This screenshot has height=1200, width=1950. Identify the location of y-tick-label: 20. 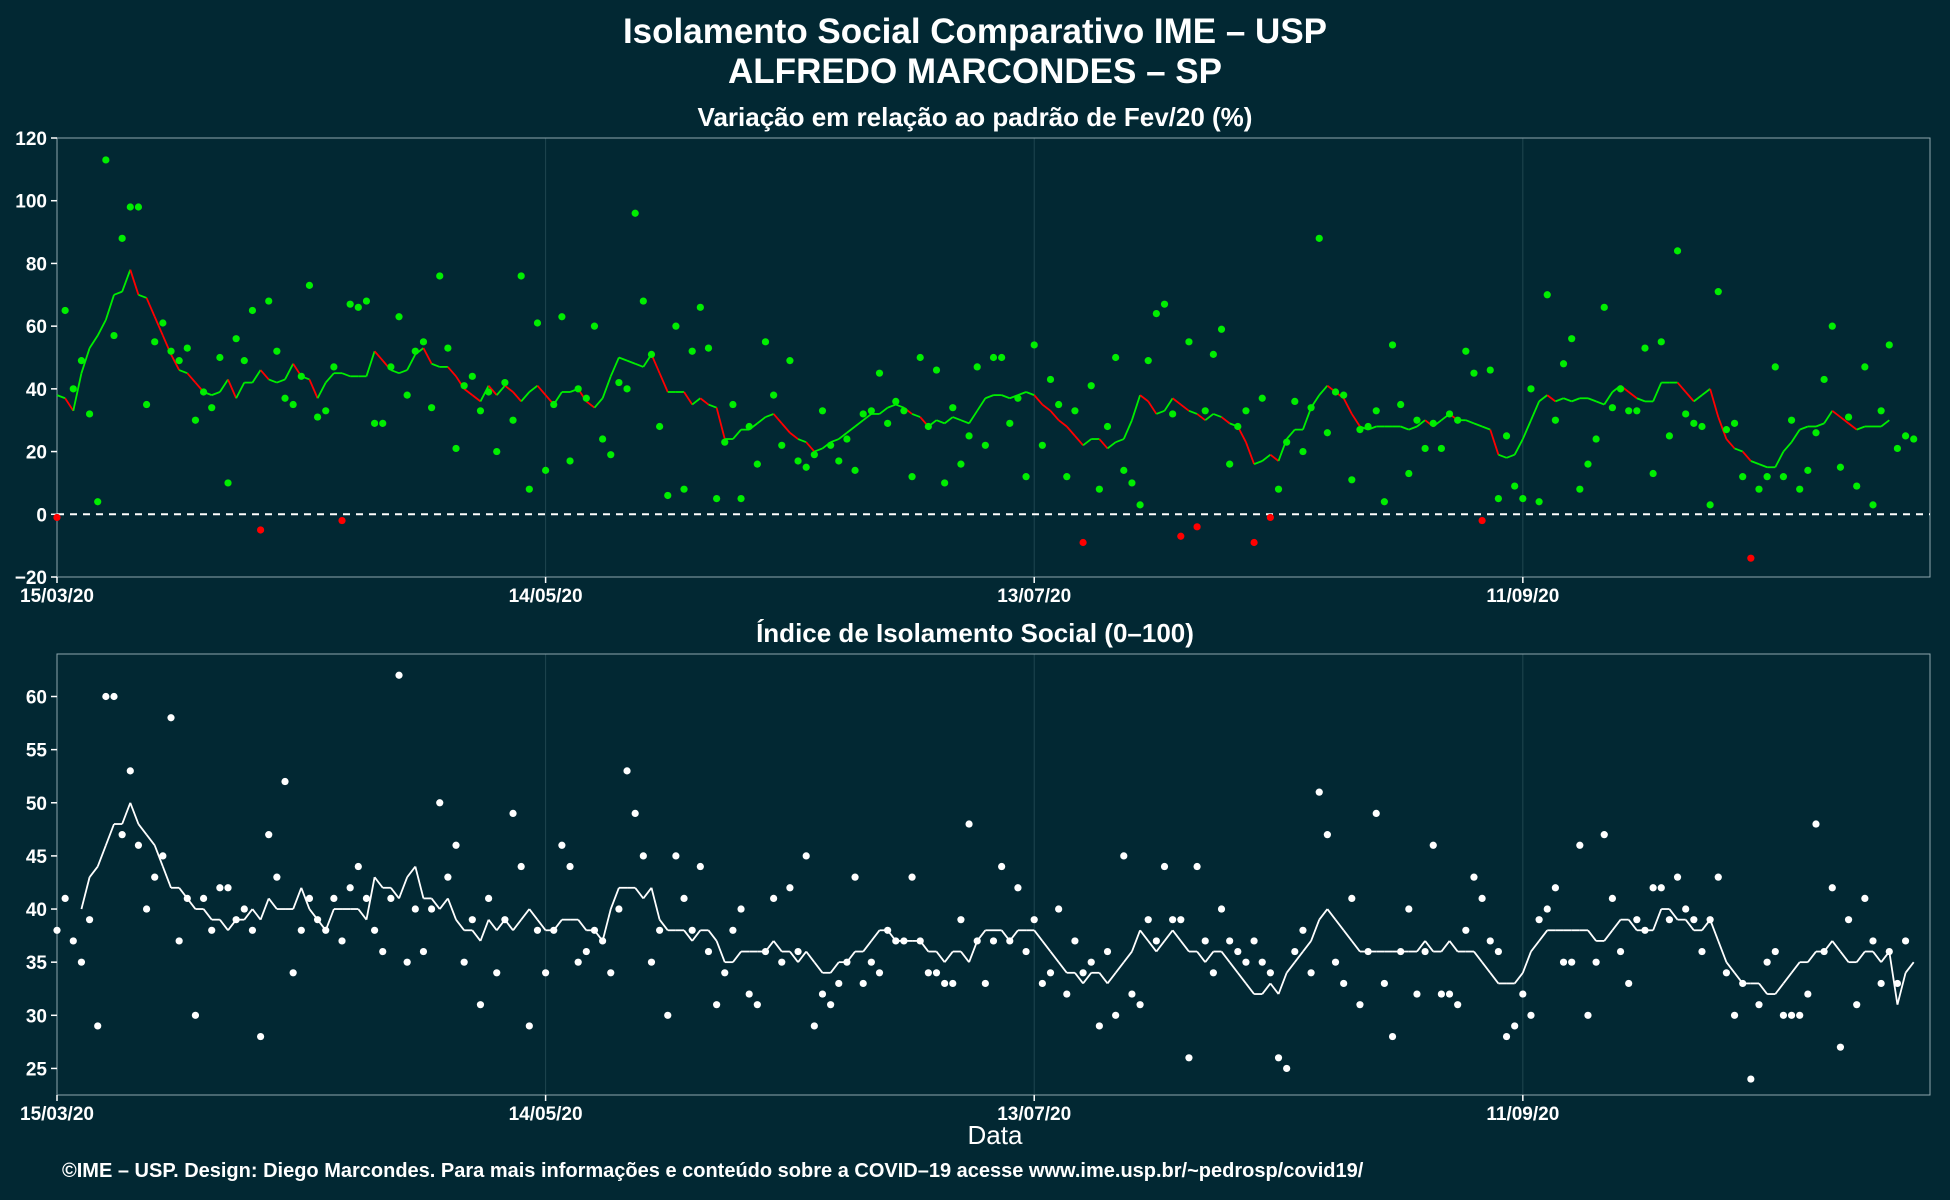
(36, 453).